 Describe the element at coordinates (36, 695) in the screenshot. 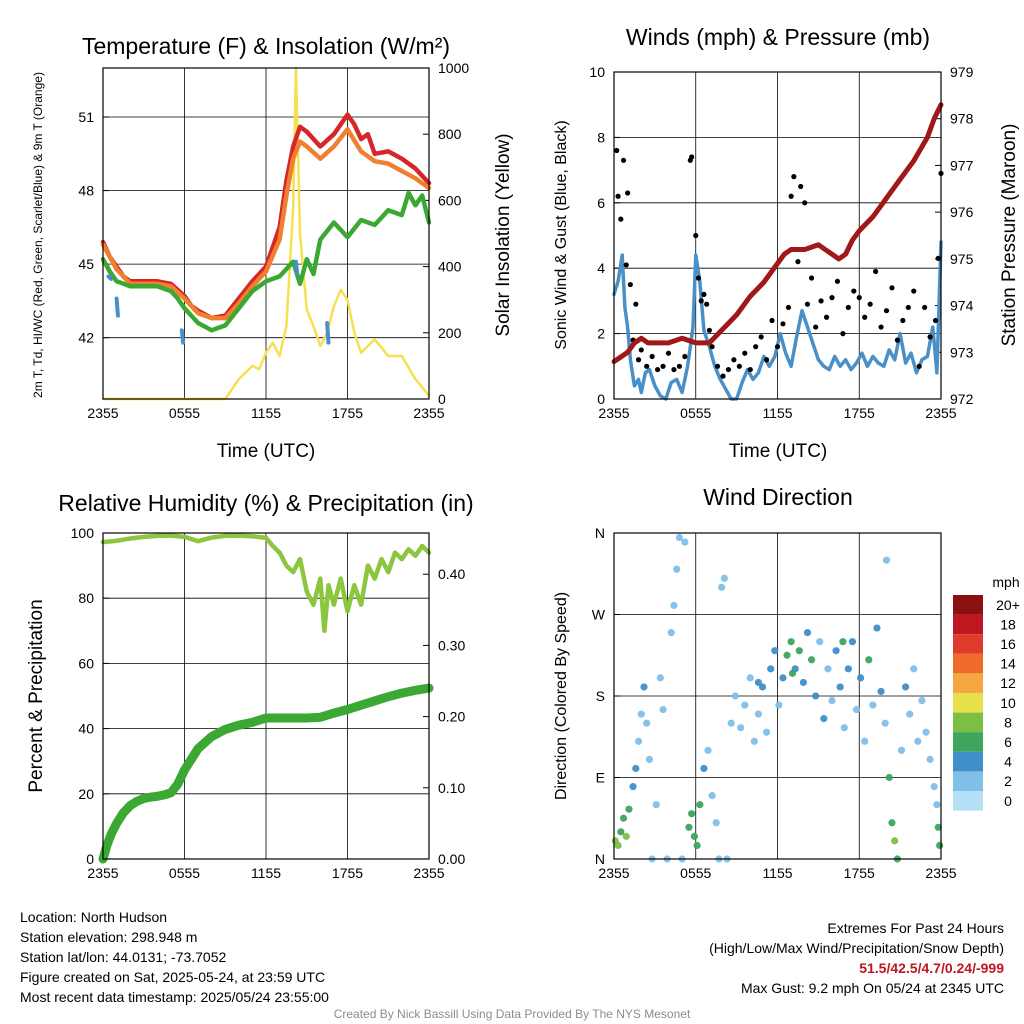

I see `humidity-ylabel-left: Percent & Precipitation` at that location.